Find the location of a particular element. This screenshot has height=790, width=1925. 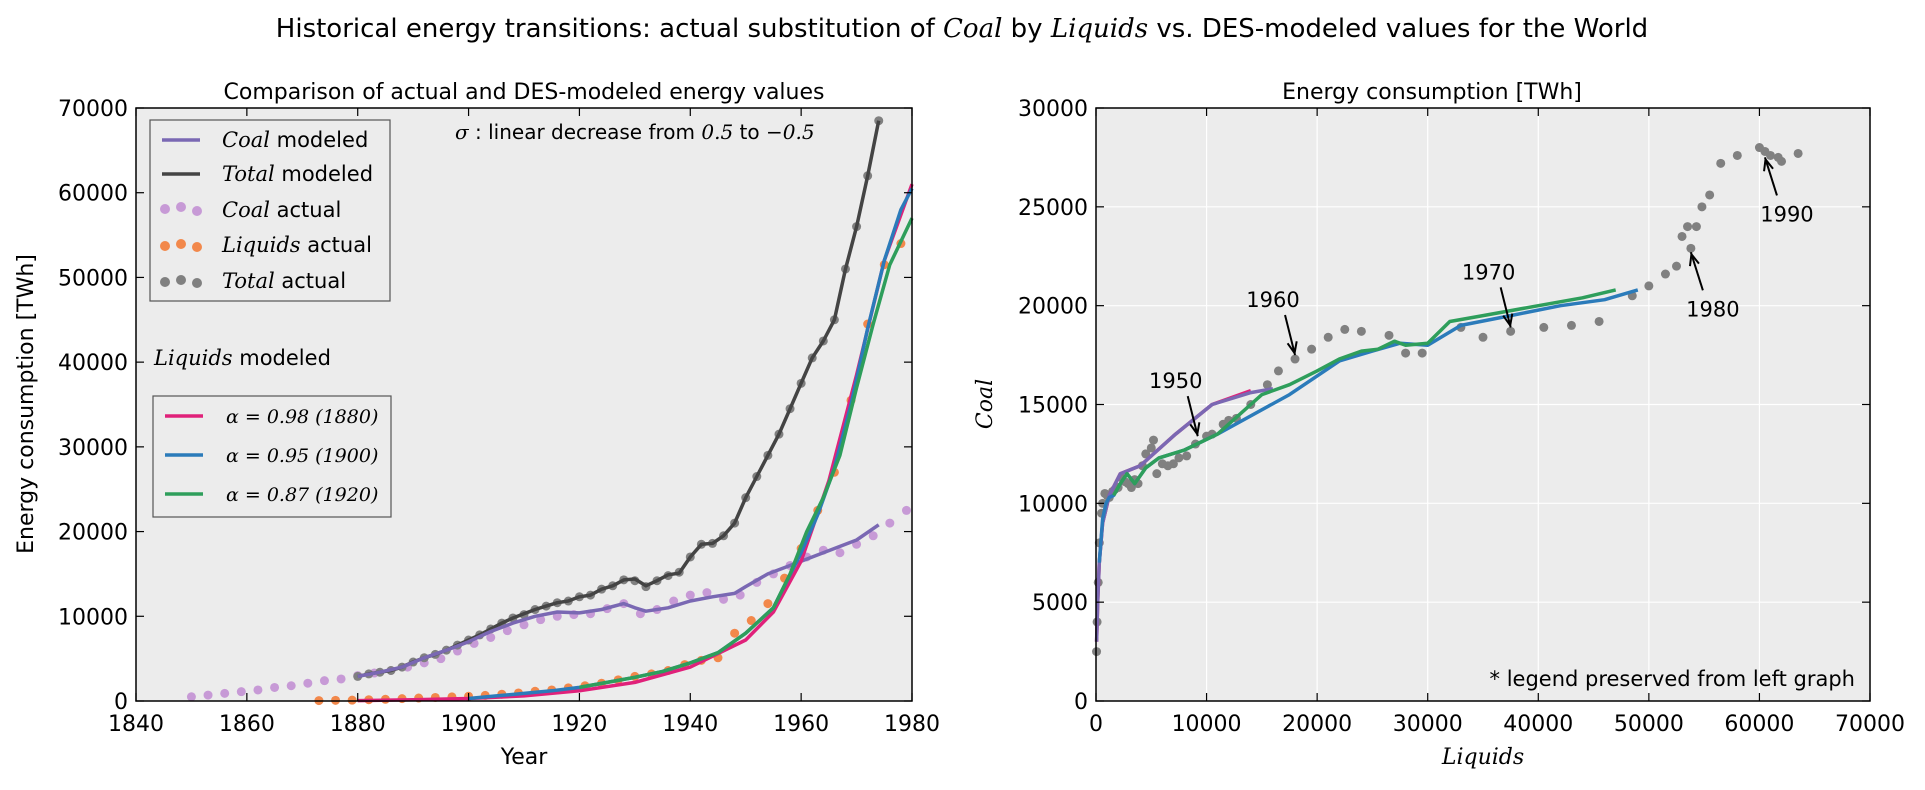

right-line-0-87-1920 is located at coordinates (1364, 392).